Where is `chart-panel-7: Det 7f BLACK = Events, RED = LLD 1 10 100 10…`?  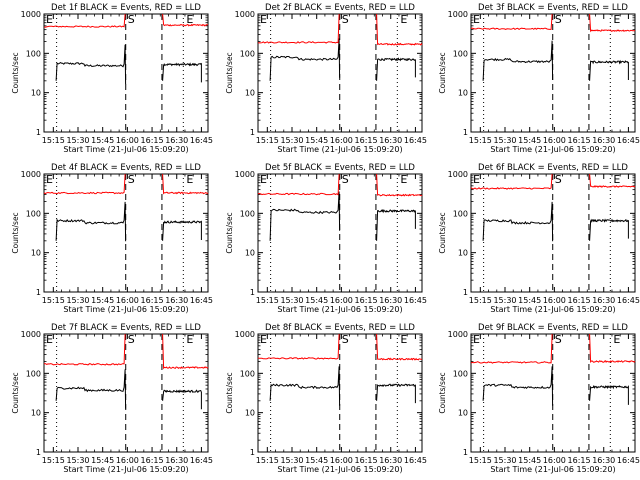
chart-panel-7: Det 7f BLACK = Events, RED = LLD 1 10 100 10… is located at coordinates (112, 398).